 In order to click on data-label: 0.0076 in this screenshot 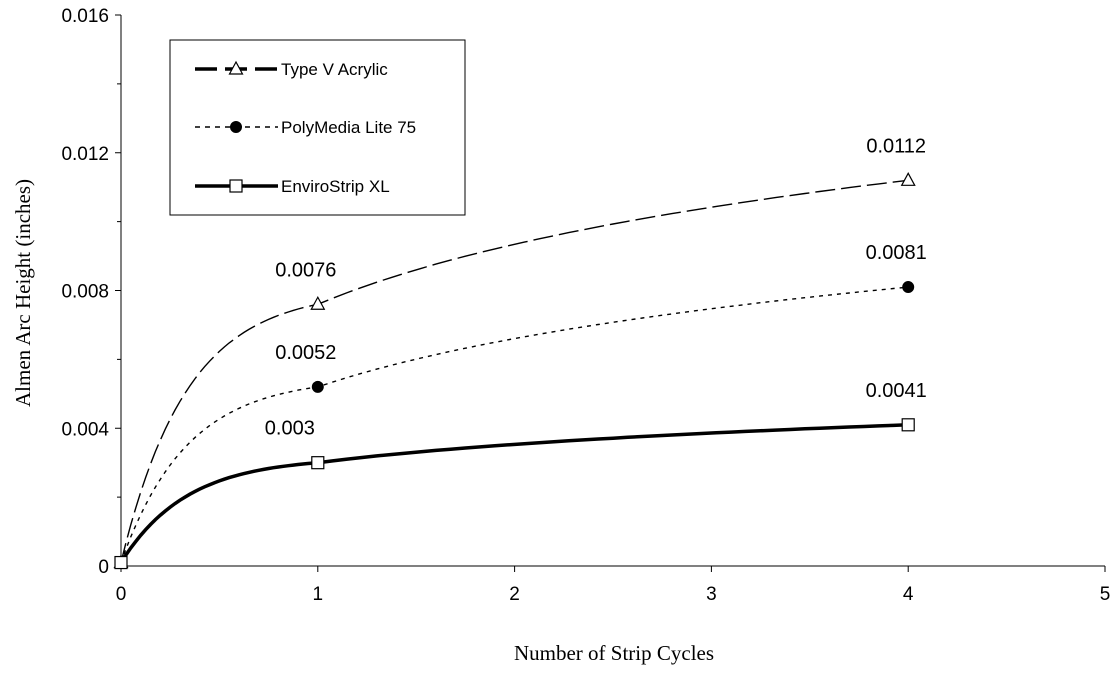, I will do `click(305, 270)`.